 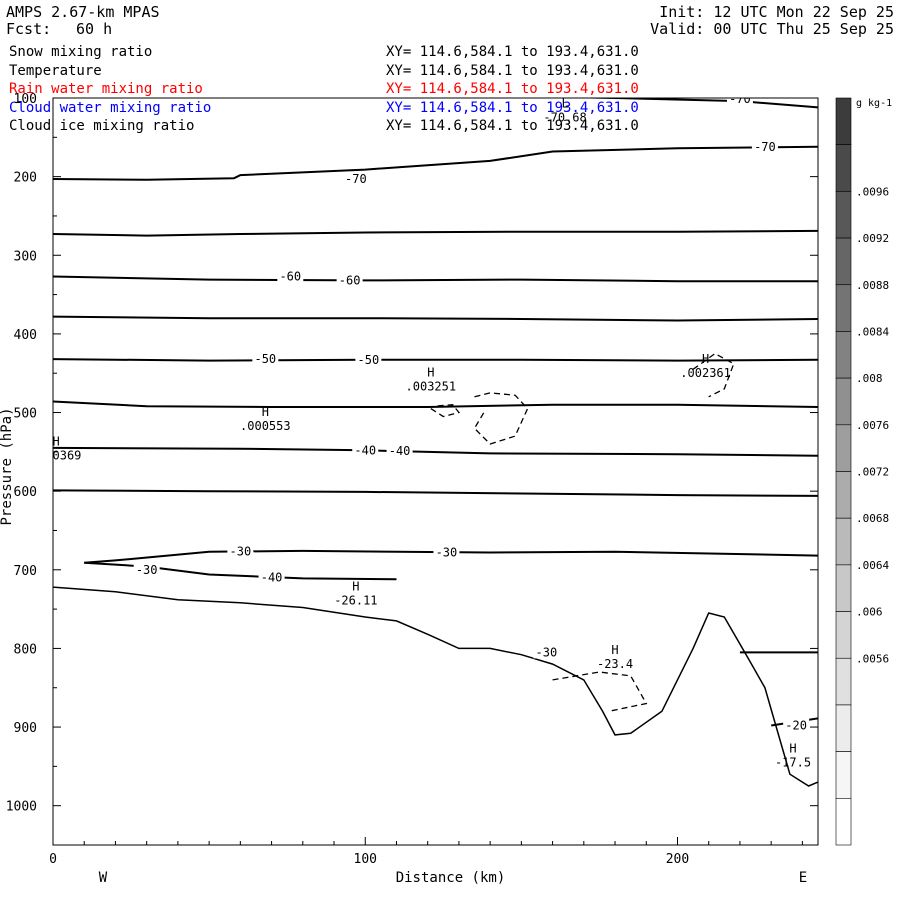 What do you see at coordinates (25, 335) in the screenshot?
I see `y-tick-label: 400` at bounding box center [25, 335].